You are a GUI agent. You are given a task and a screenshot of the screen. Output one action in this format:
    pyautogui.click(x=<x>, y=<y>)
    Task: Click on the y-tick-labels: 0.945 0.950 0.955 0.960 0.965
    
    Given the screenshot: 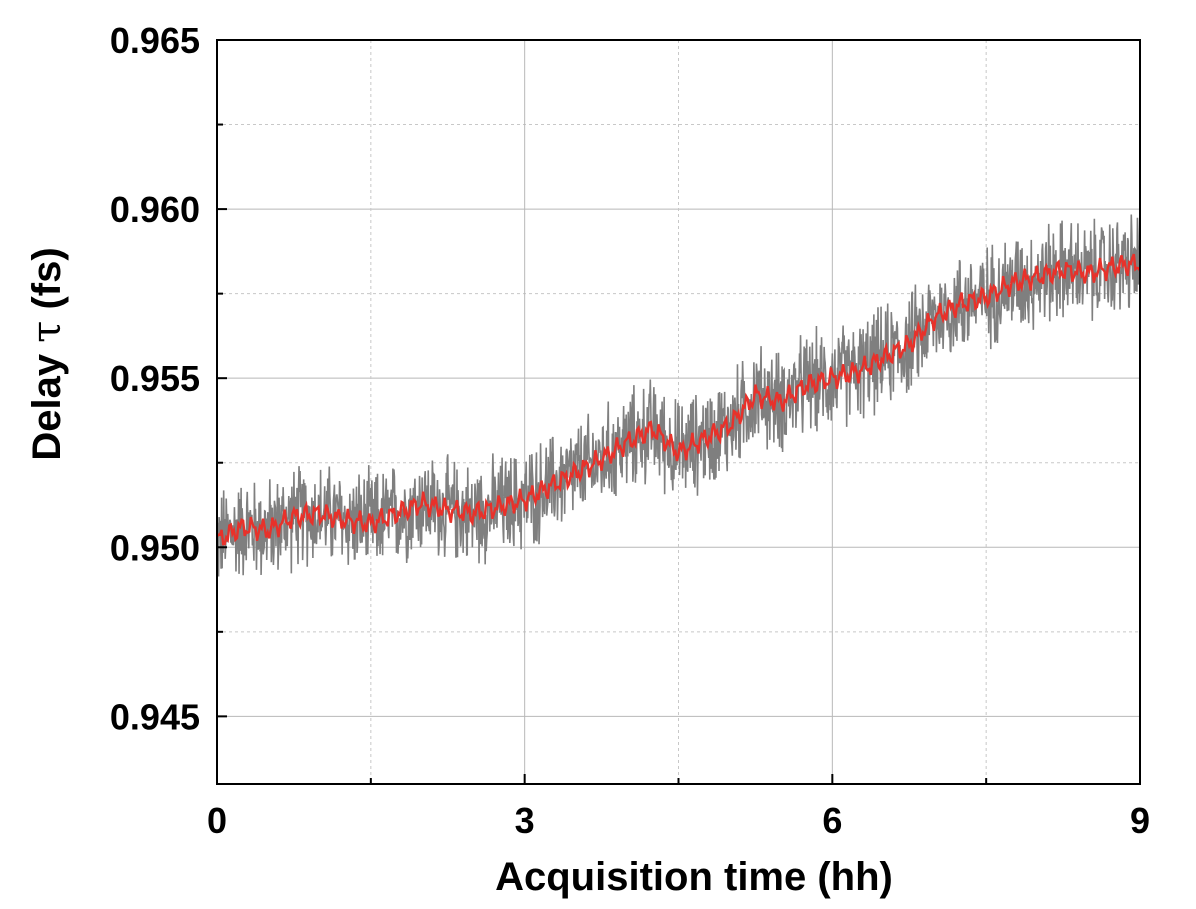 What is the action you would take?
    pyautogui.click(x=155, y=378)
    